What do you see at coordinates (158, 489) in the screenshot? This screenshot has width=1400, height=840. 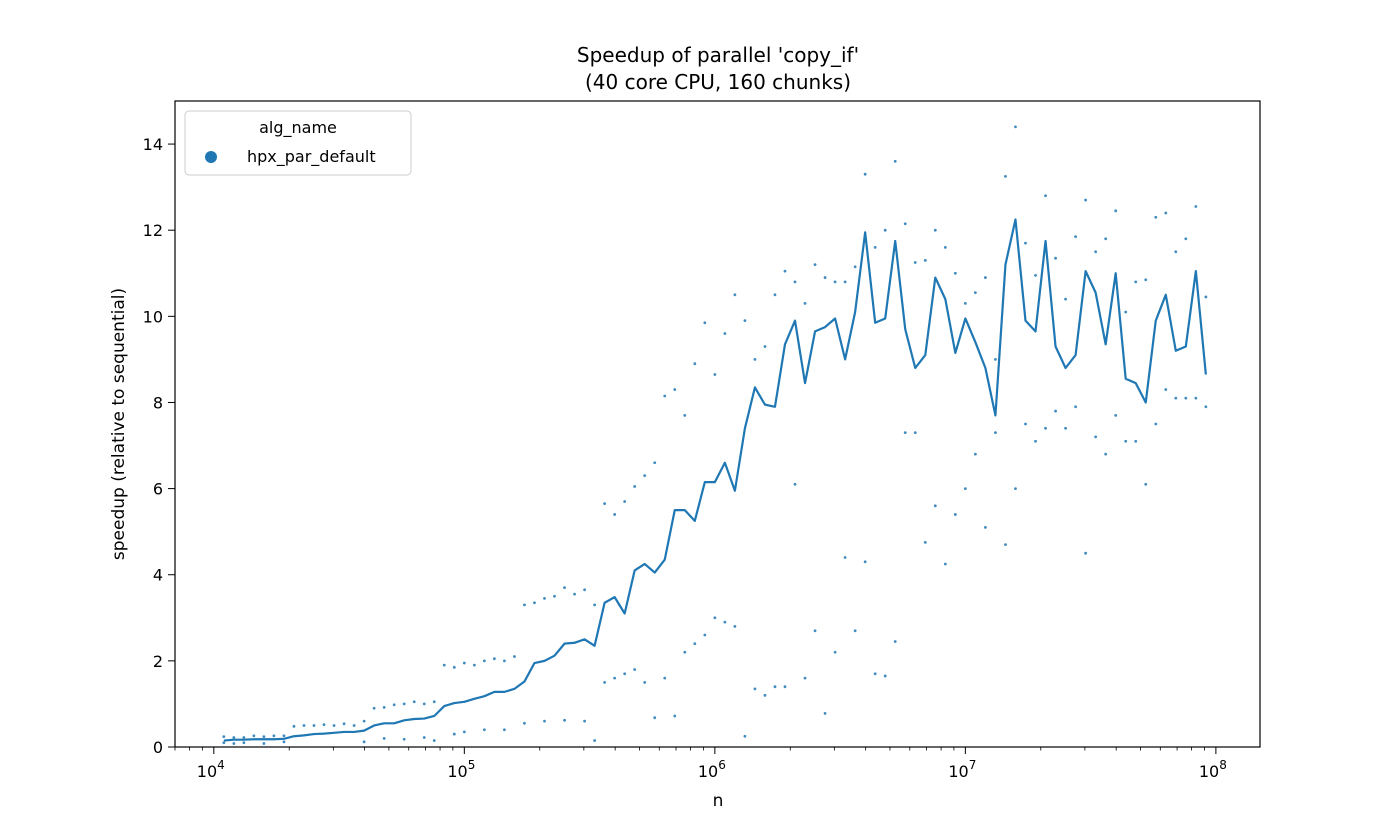 I see `y-tick-label: 6` at bounding box center [158, 489].